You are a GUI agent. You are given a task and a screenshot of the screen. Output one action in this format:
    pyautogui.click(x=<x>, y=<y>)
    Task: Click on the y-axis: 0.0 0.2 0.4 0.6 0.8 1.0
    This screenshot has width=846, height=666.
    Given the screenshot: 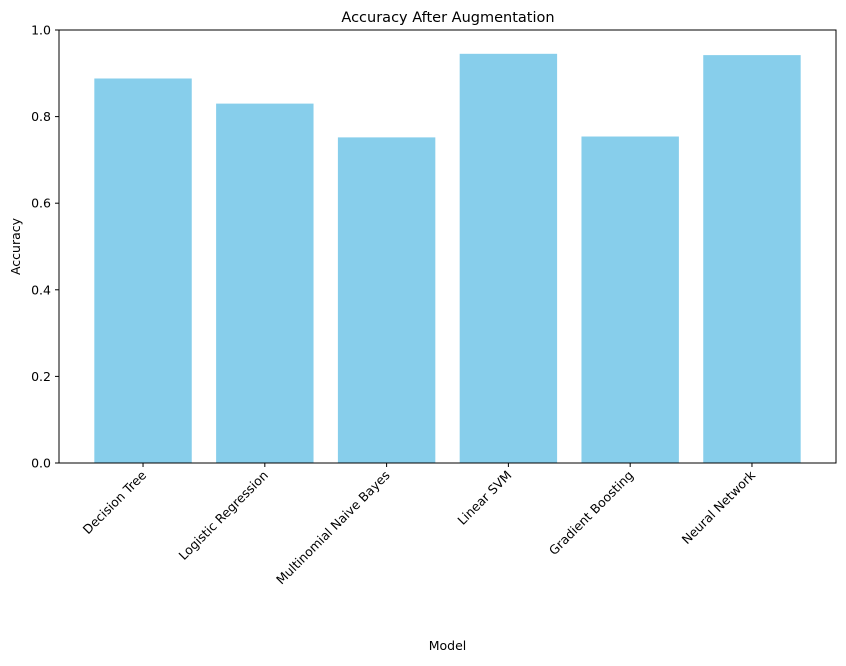 What is the action you would take?
    pyautogui.click(x=45, y=247)
    